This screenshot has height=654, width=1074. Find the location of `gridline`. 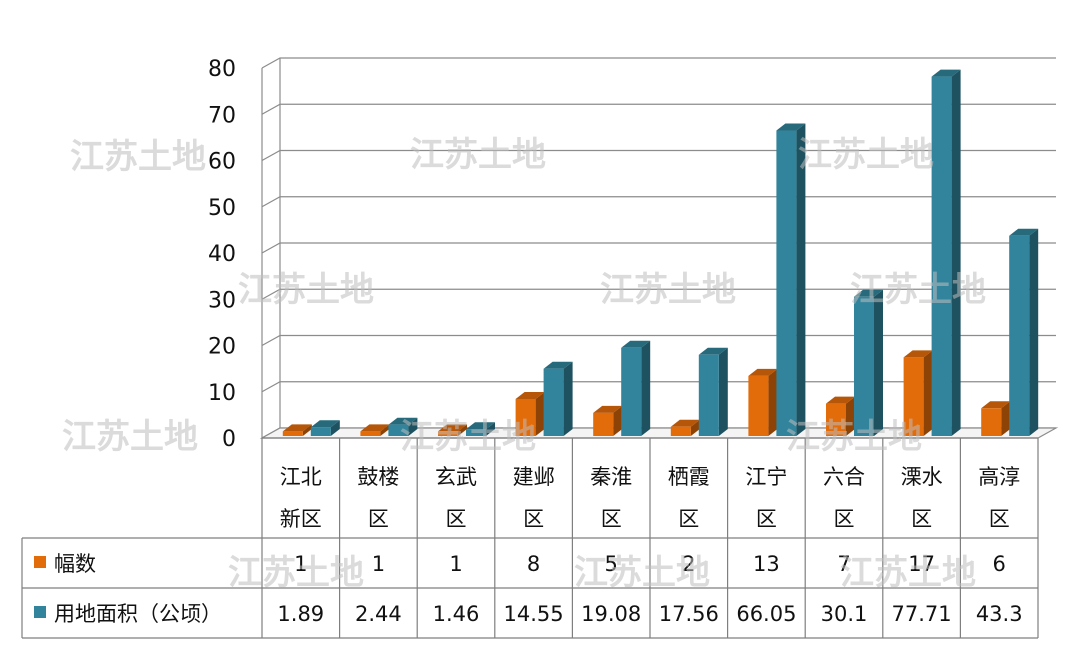

gridline is located at coordinates (658, 63).